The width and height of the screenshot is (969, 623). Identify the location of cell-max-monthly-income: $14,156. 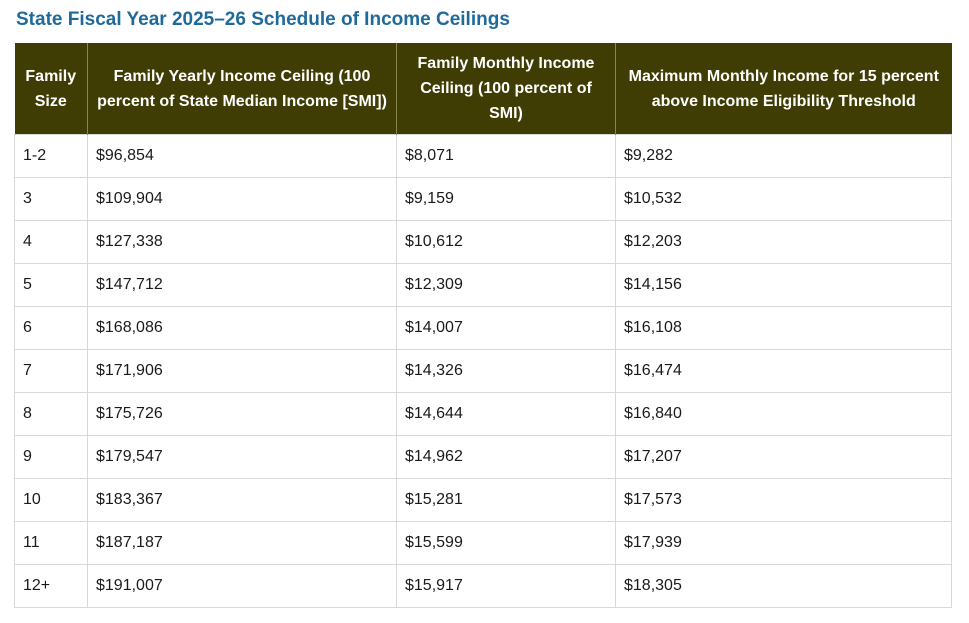
(783, 285).